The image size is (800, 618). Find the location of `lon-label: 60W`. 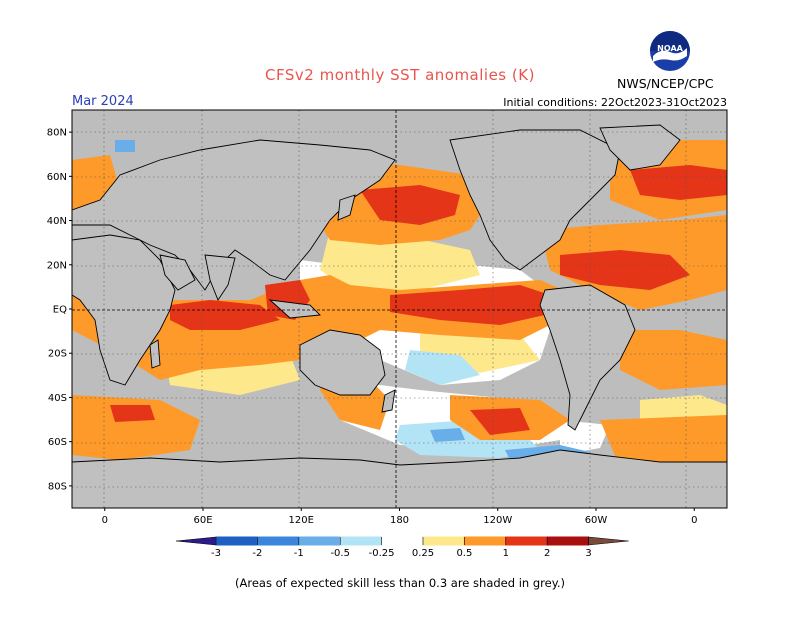

lon-label: 60W is located at coordinates (596, 520).